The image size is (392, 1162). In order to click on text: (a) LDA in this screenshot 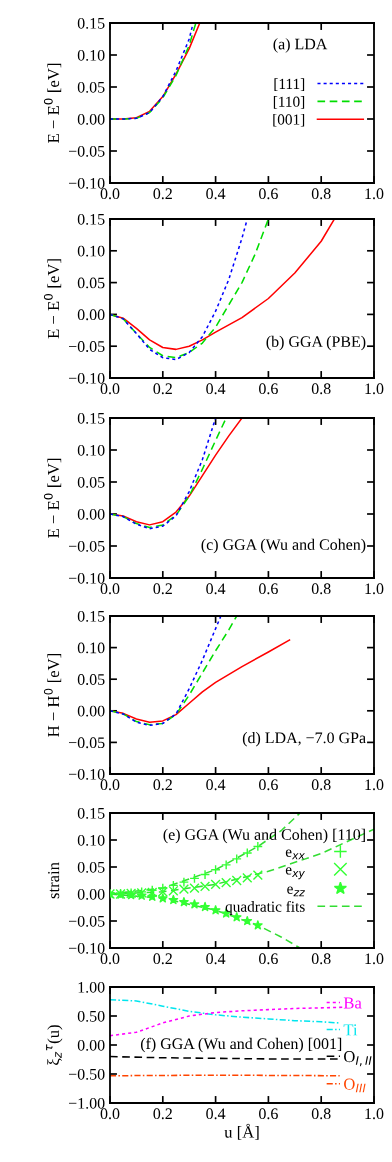, I will do `click(300, 45)`.